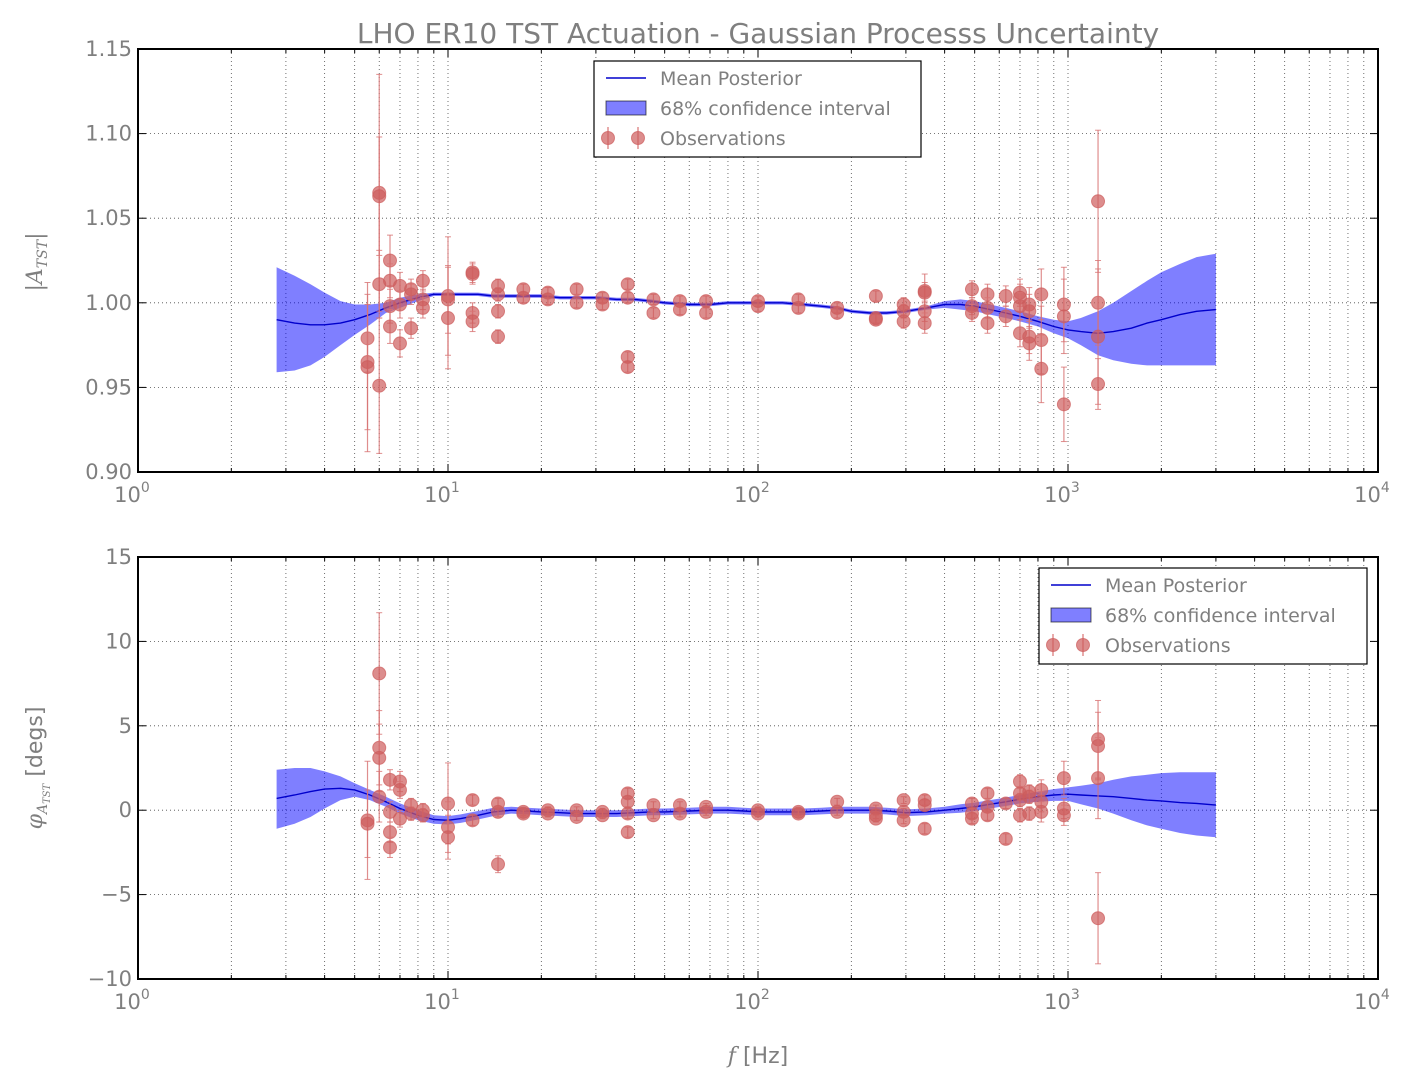 This screenshot has width=1420, height=1090. I want to click on magnitude-ylabel-text: |A, so click(35, 279).